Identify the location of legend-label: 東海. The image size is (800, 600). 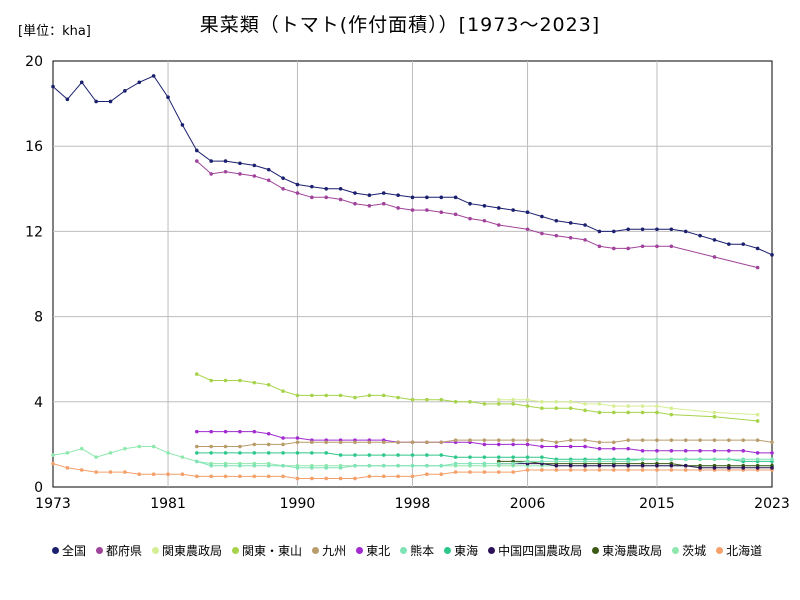
(466, 550).